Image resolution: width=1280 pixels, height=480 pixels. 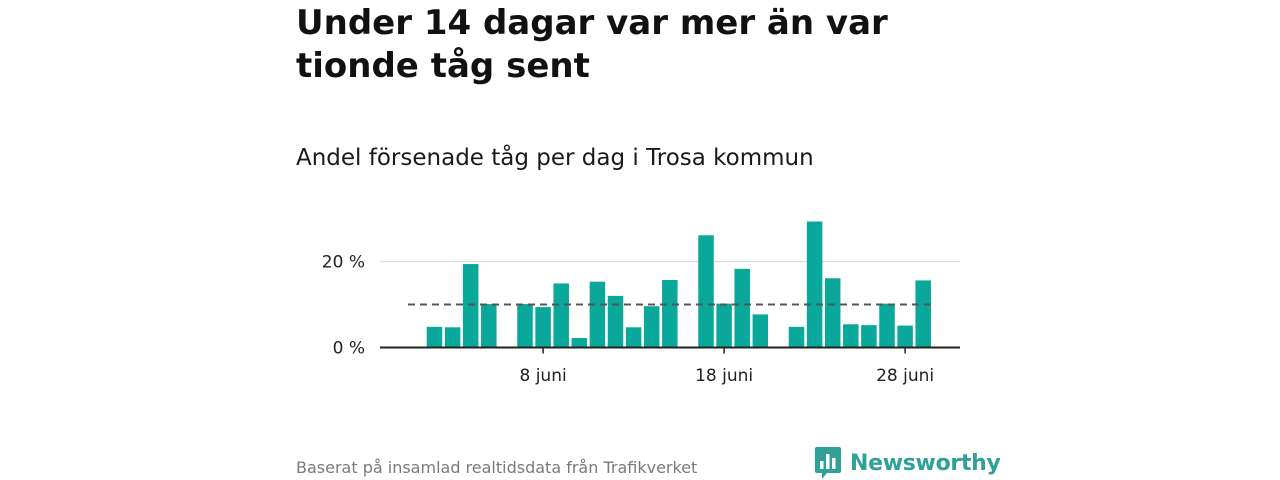 What do you see at coordinates (925, 463) in the screenshot?
I see `brand-name: Newsworthy` at bounding box center [925, 463].